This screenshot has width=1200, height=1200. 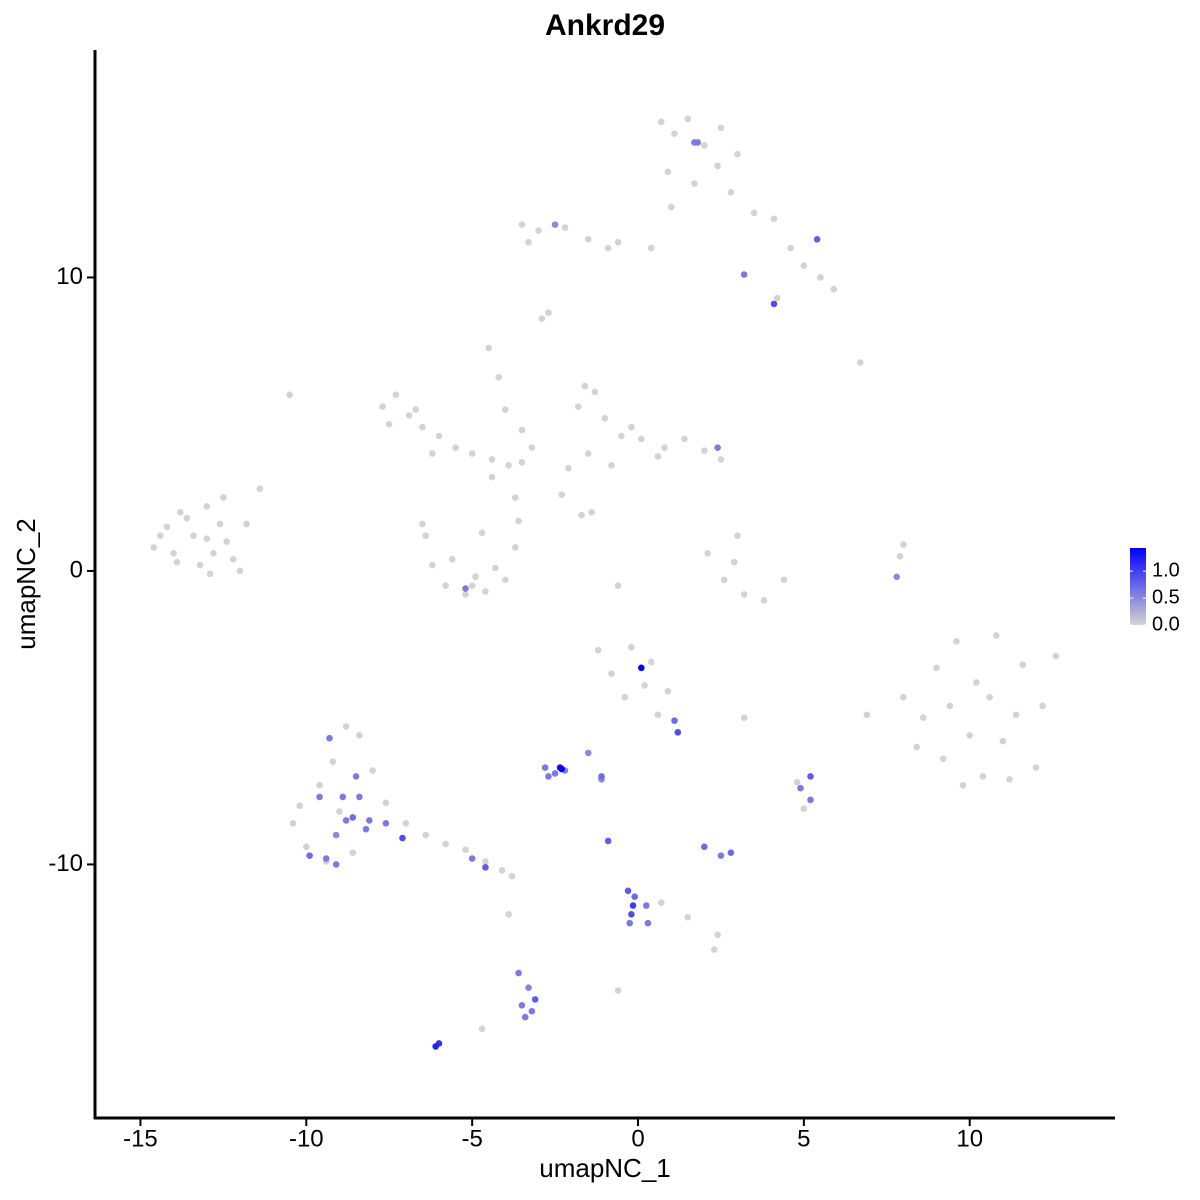 I want to click on x-tick-label: -10, so click(x=306, y=1138).